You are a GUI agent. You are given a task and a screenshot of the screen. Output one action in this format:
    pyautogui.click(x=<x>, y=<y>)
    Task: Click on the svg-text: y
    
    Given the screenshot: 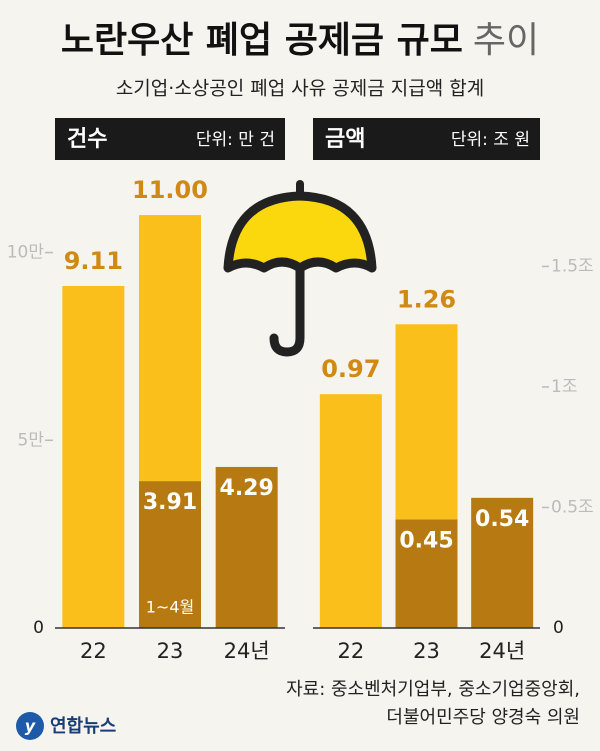 What is the action you would take?
    pyautogui.click(x=30, y=726)
    